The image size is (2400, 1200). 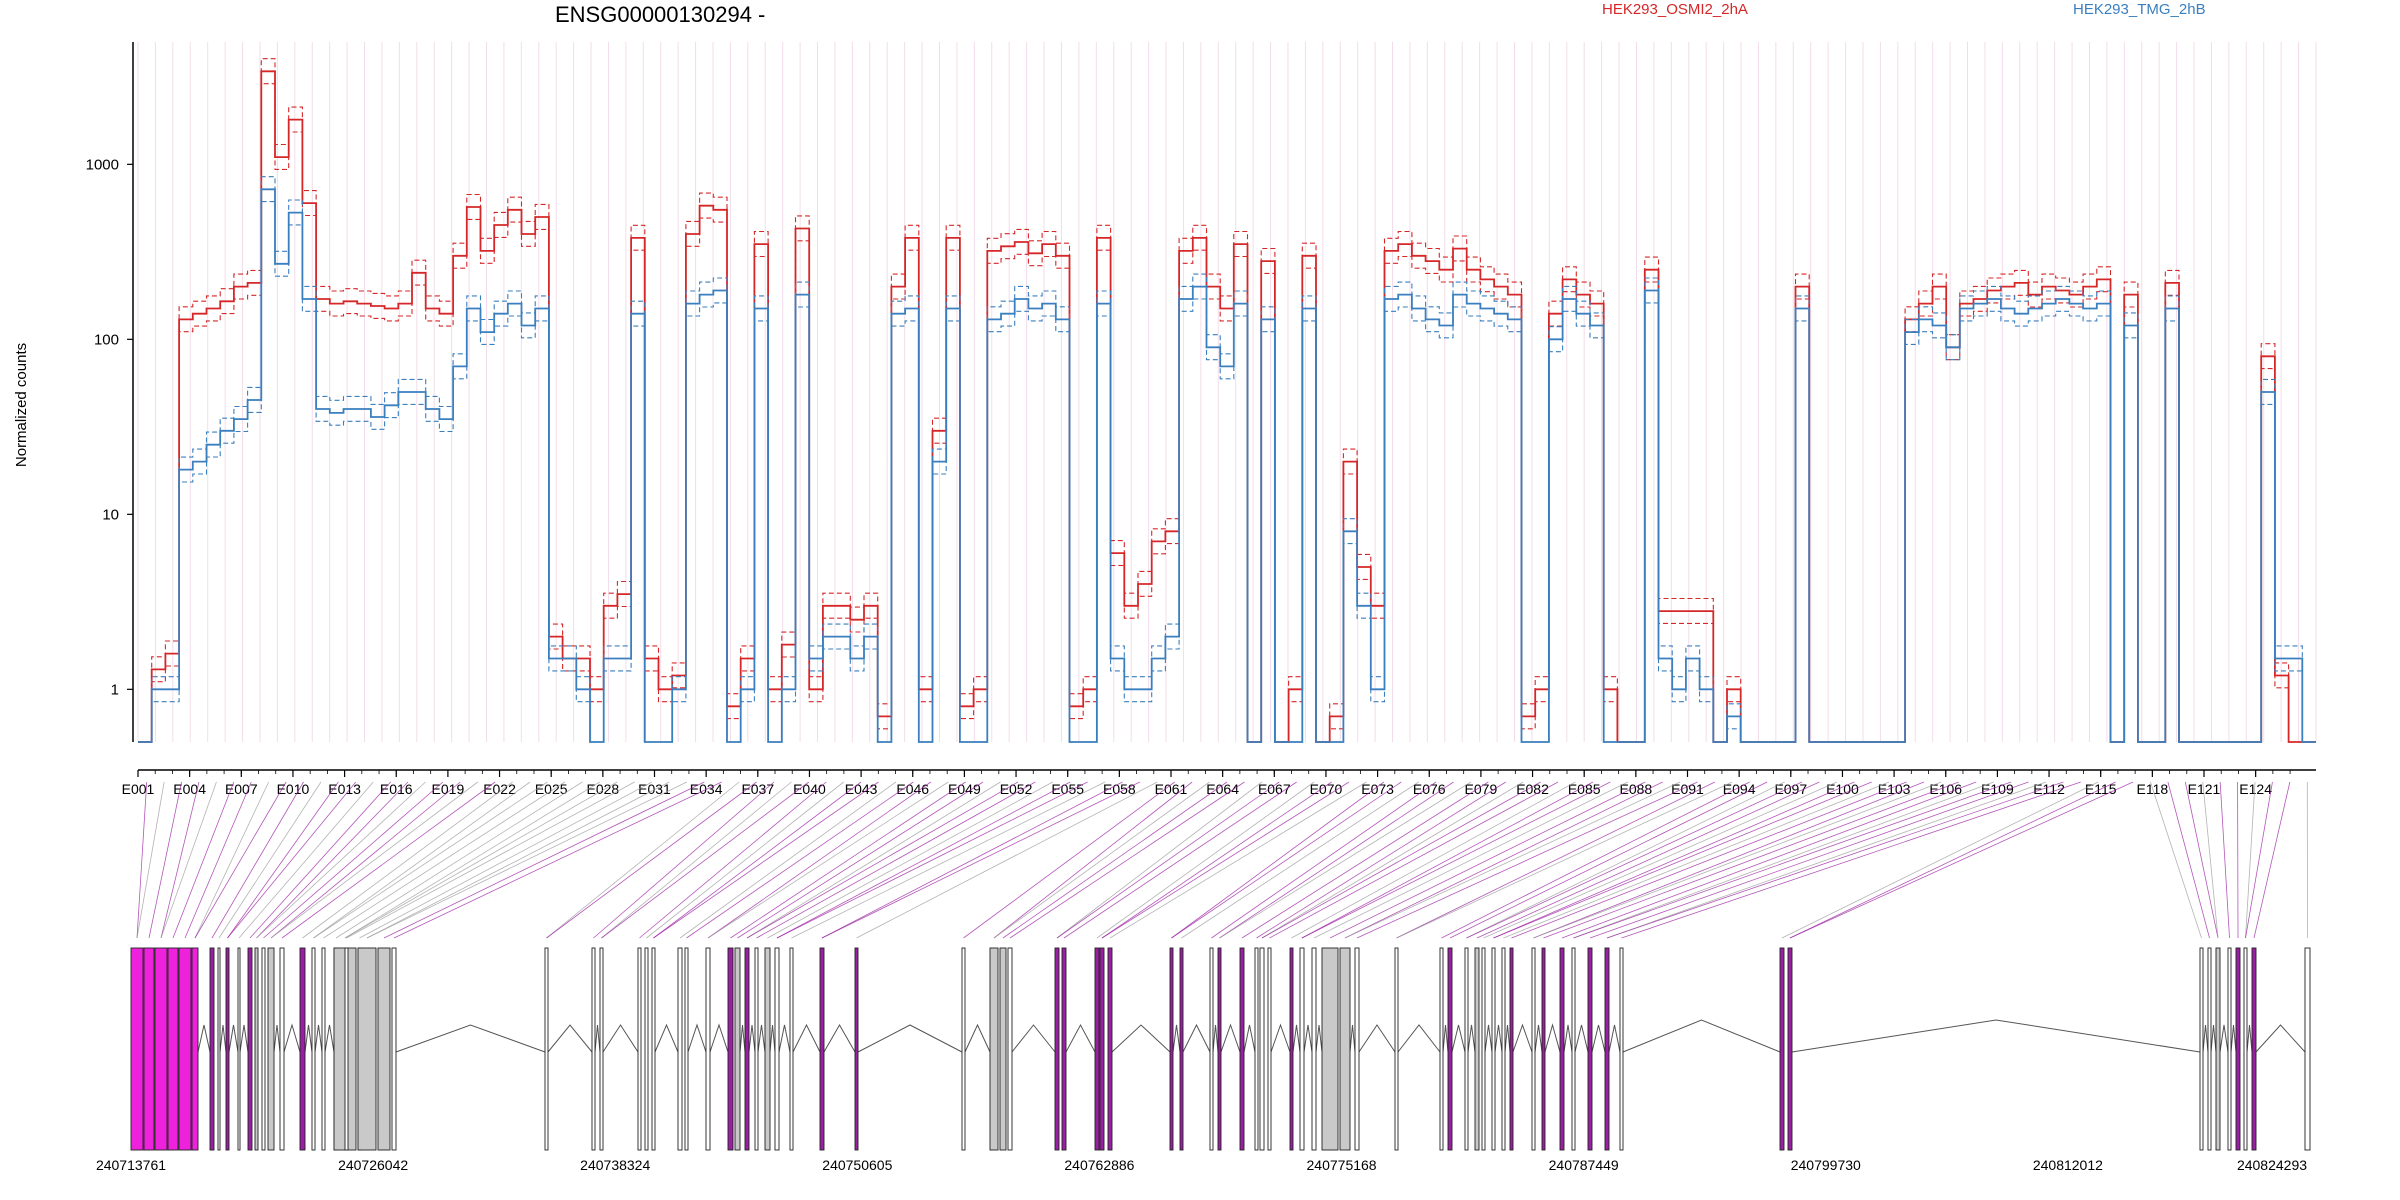 What do you see at coordinates (2139, 9) in the screenshot?
I see `legend-tmg: HEK293_TMG_2hB` at bounding box center [2139, 9].